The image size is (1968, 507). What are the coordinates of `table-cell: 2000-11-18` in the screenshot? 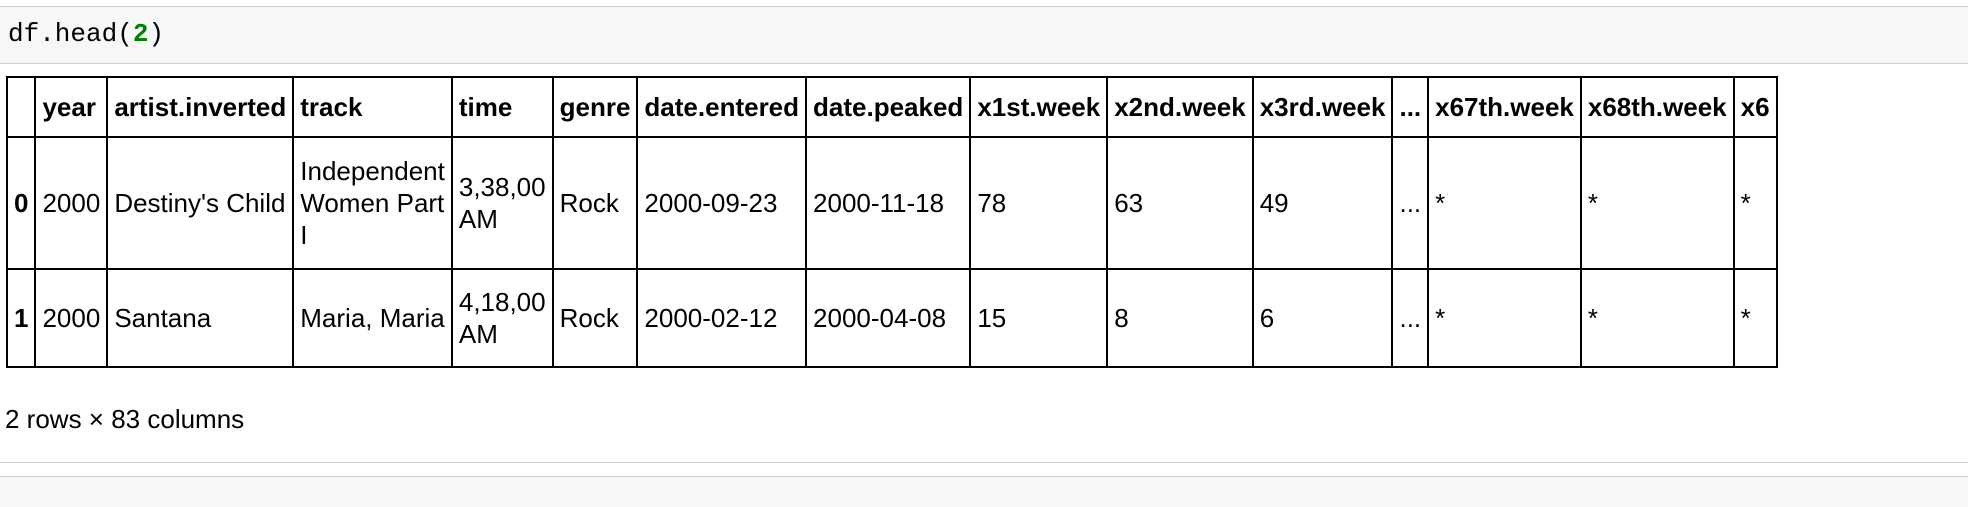 It's located at (888, 203).